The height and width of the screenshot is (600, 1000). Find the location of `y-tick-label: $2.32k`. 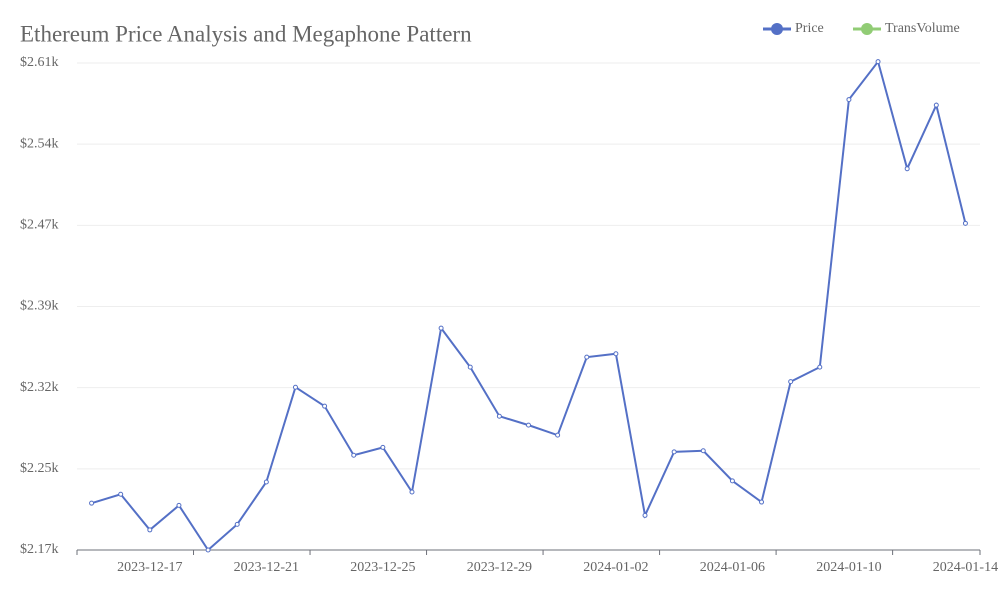

y-tick-label: $2.32k is located at coordinates (39, 387).